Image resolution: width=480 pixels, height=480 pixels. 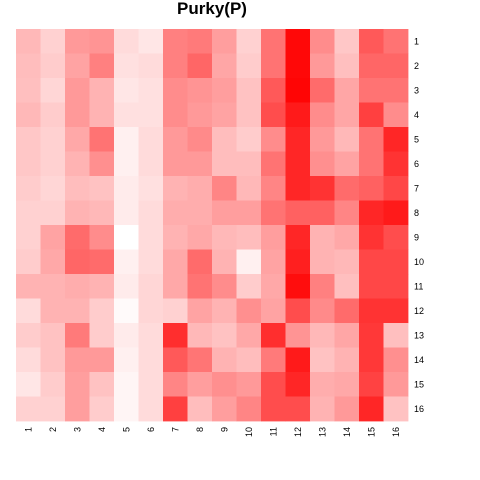 I want to click on heatmap-cell-r2-c16, so click(x=396, y=66).